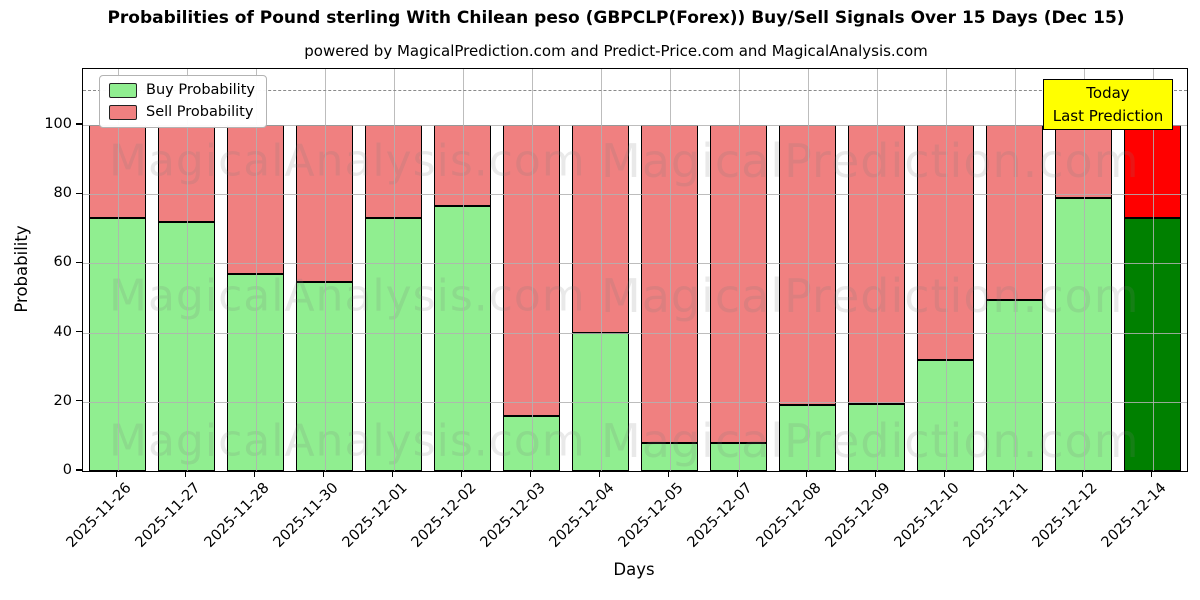  Describe the element at coordinates (375, 515) in the screenshot. I see `x-tick-label: 2025-12-01` at that location.